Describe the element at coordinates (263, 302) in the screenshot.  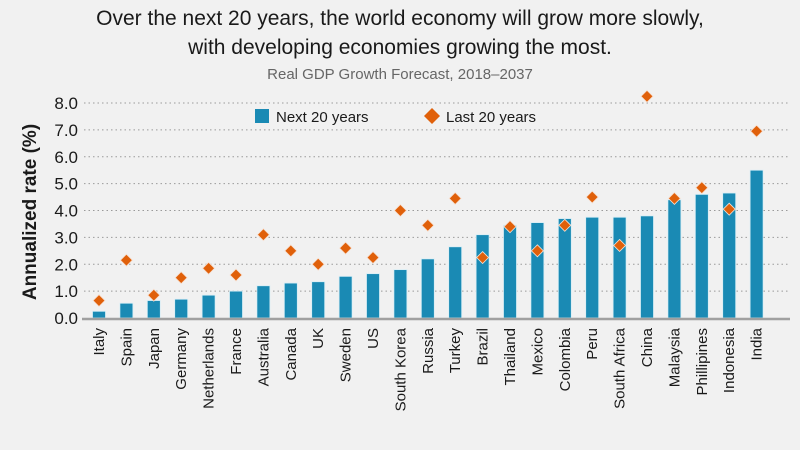
I see `bar-australia` at that location.